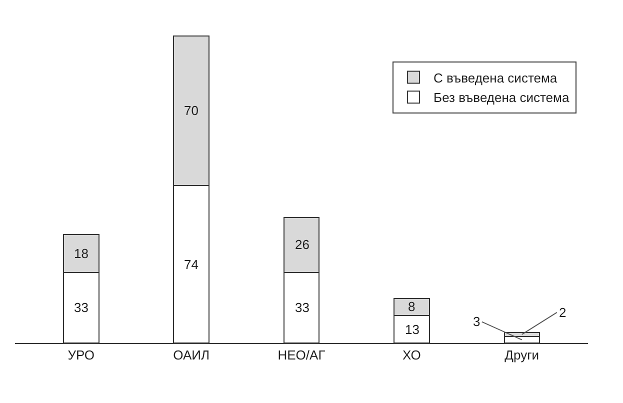  I want to click on data-label: 3, so click(476, 321).